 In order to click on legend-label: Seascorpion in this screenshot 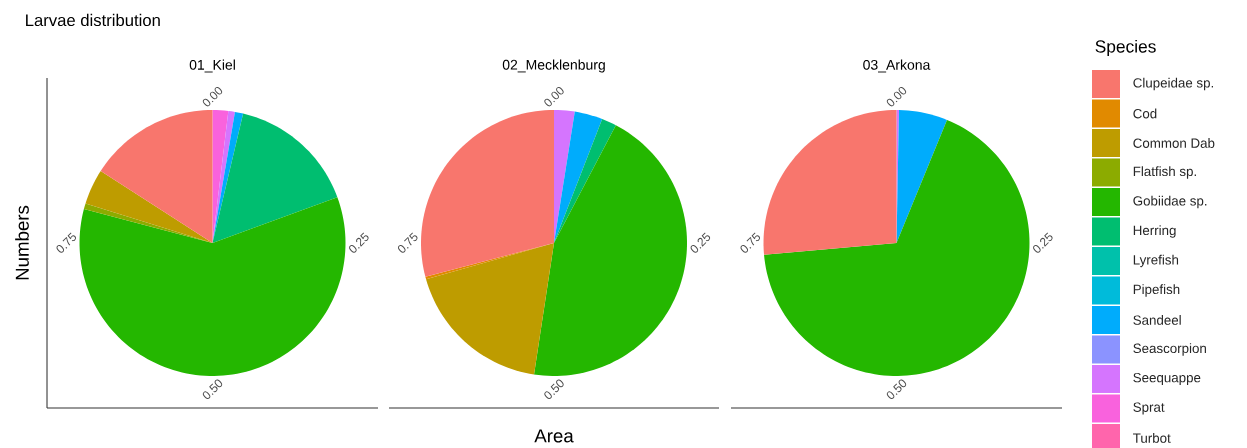, I will do `click(1169, 349)`.